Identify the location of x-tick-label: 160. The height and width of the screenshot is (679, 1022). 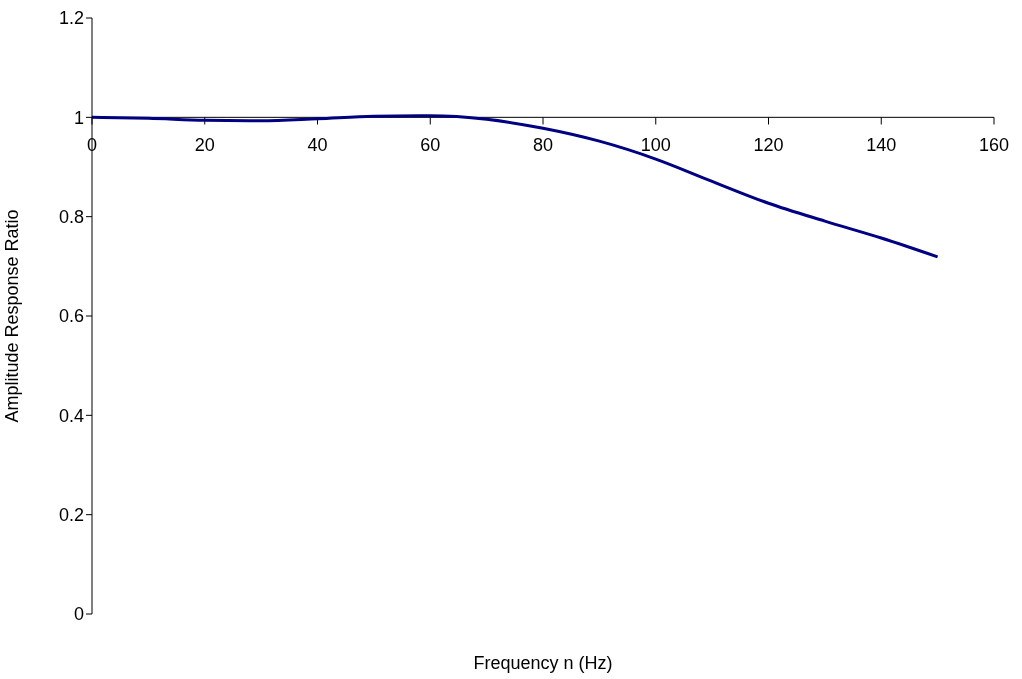
(994, 145).